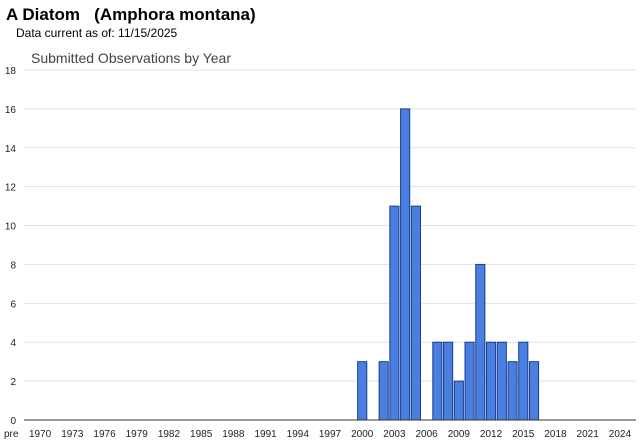 The image size is (640, 442). I want to click on y-tick-label: 2, so click(13, 382).